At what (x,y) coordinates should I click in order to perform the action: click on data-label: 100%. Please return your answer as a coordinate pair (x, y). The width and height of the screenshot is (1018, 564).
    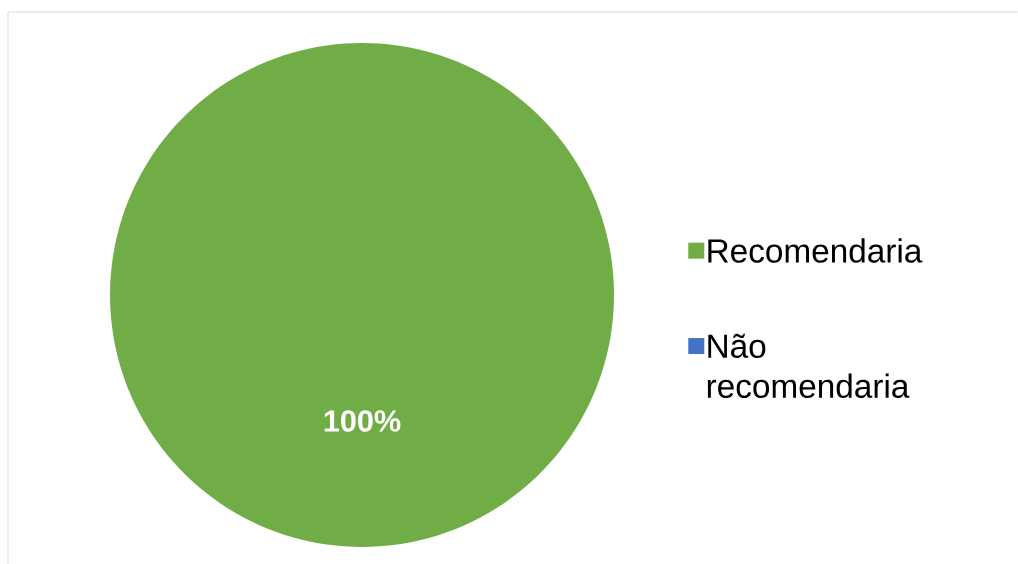
    Looking at the image, I should click on (362, 421).